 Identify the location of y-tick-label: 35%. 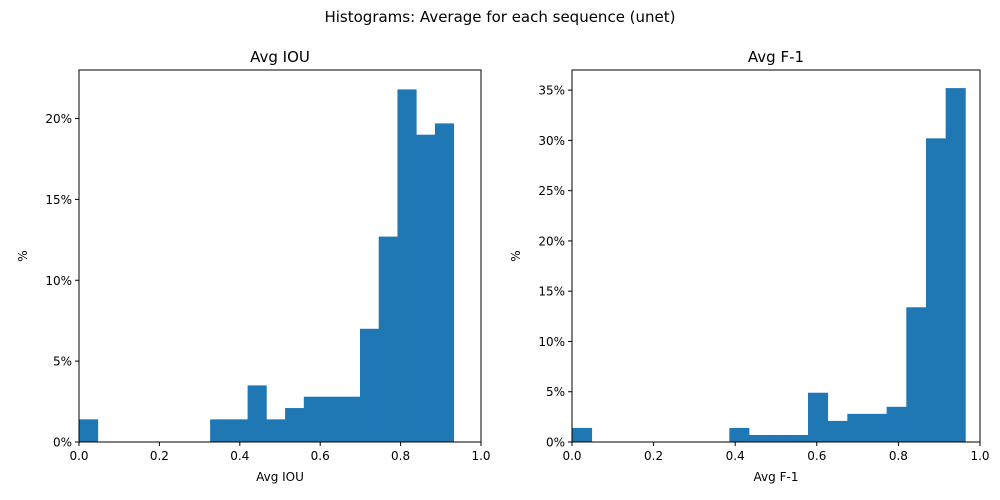
(551, 91).